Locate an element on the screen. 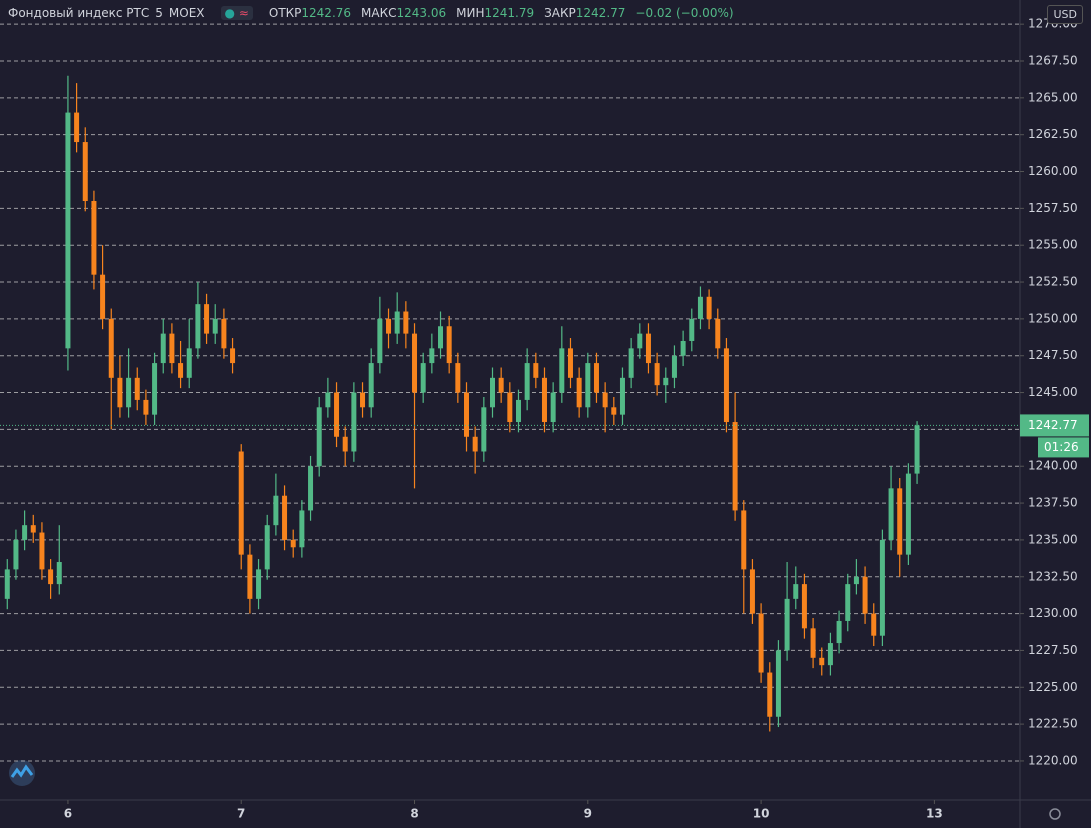 This screenshot has height=828, width=1091. y-tick-label: 1265.00 is located at coordinates (1053, 97).